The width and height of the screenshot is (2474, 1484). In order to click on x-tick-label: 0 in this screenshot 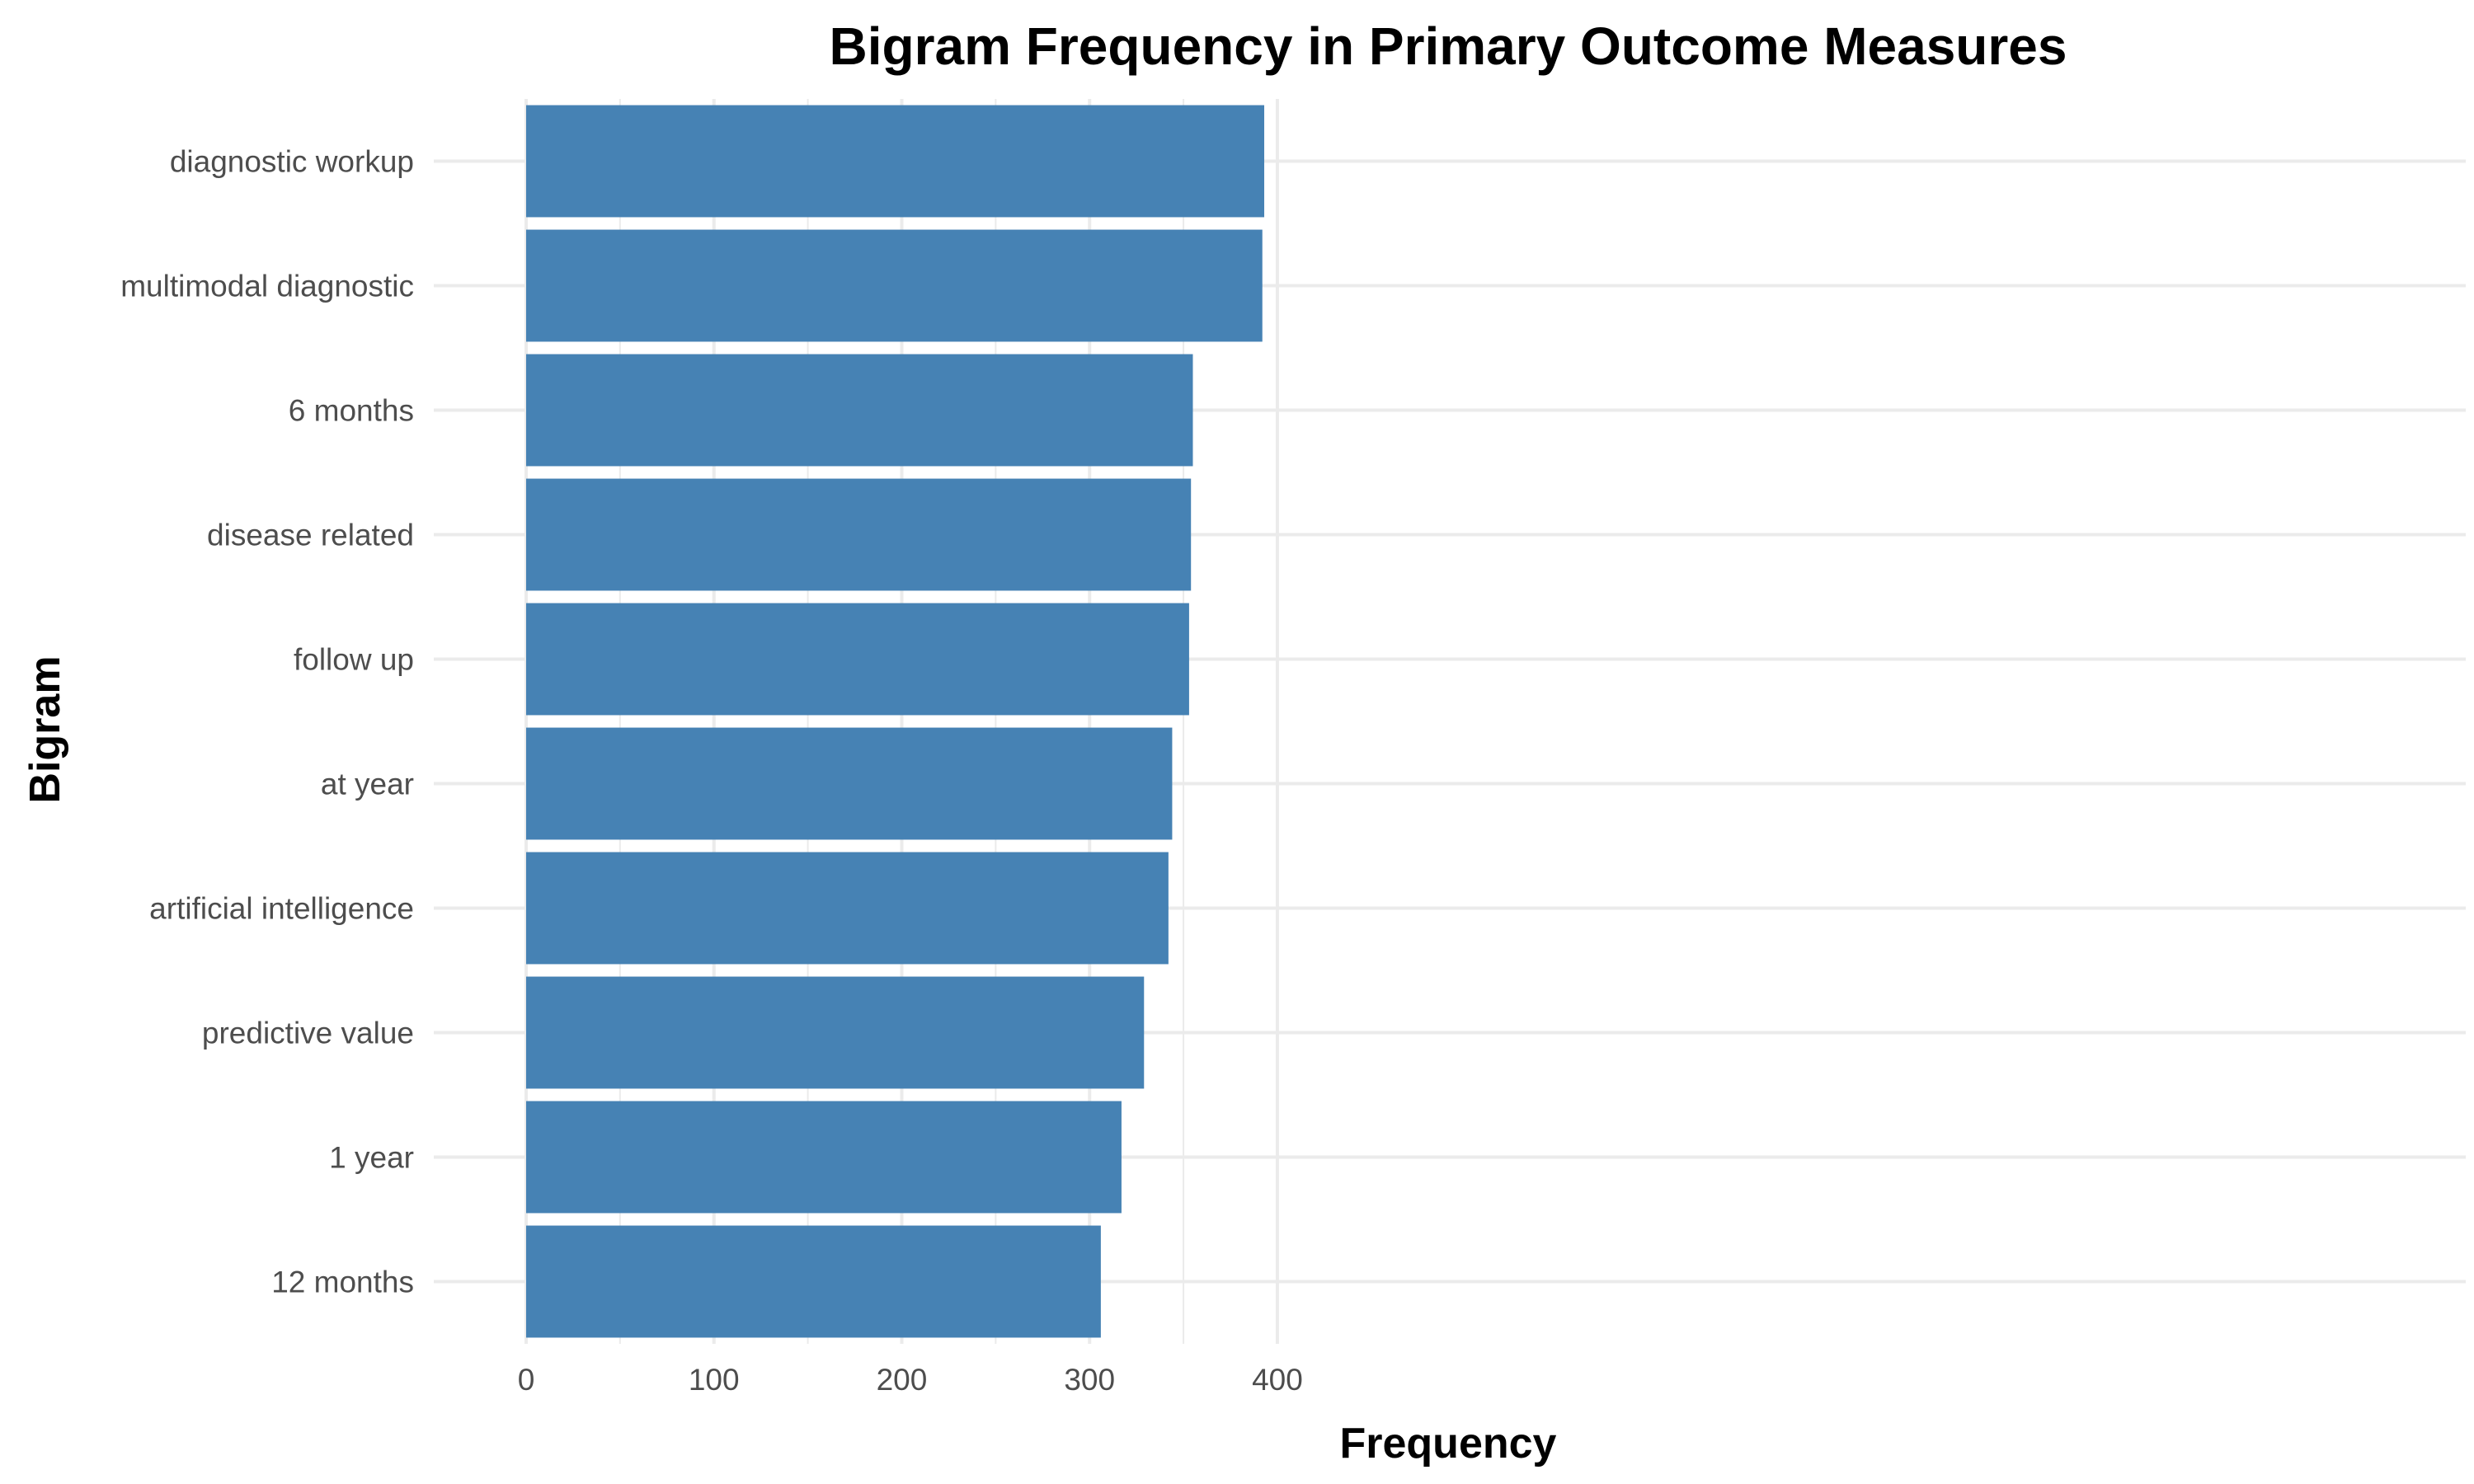, I will do `click(526, 1380)`.